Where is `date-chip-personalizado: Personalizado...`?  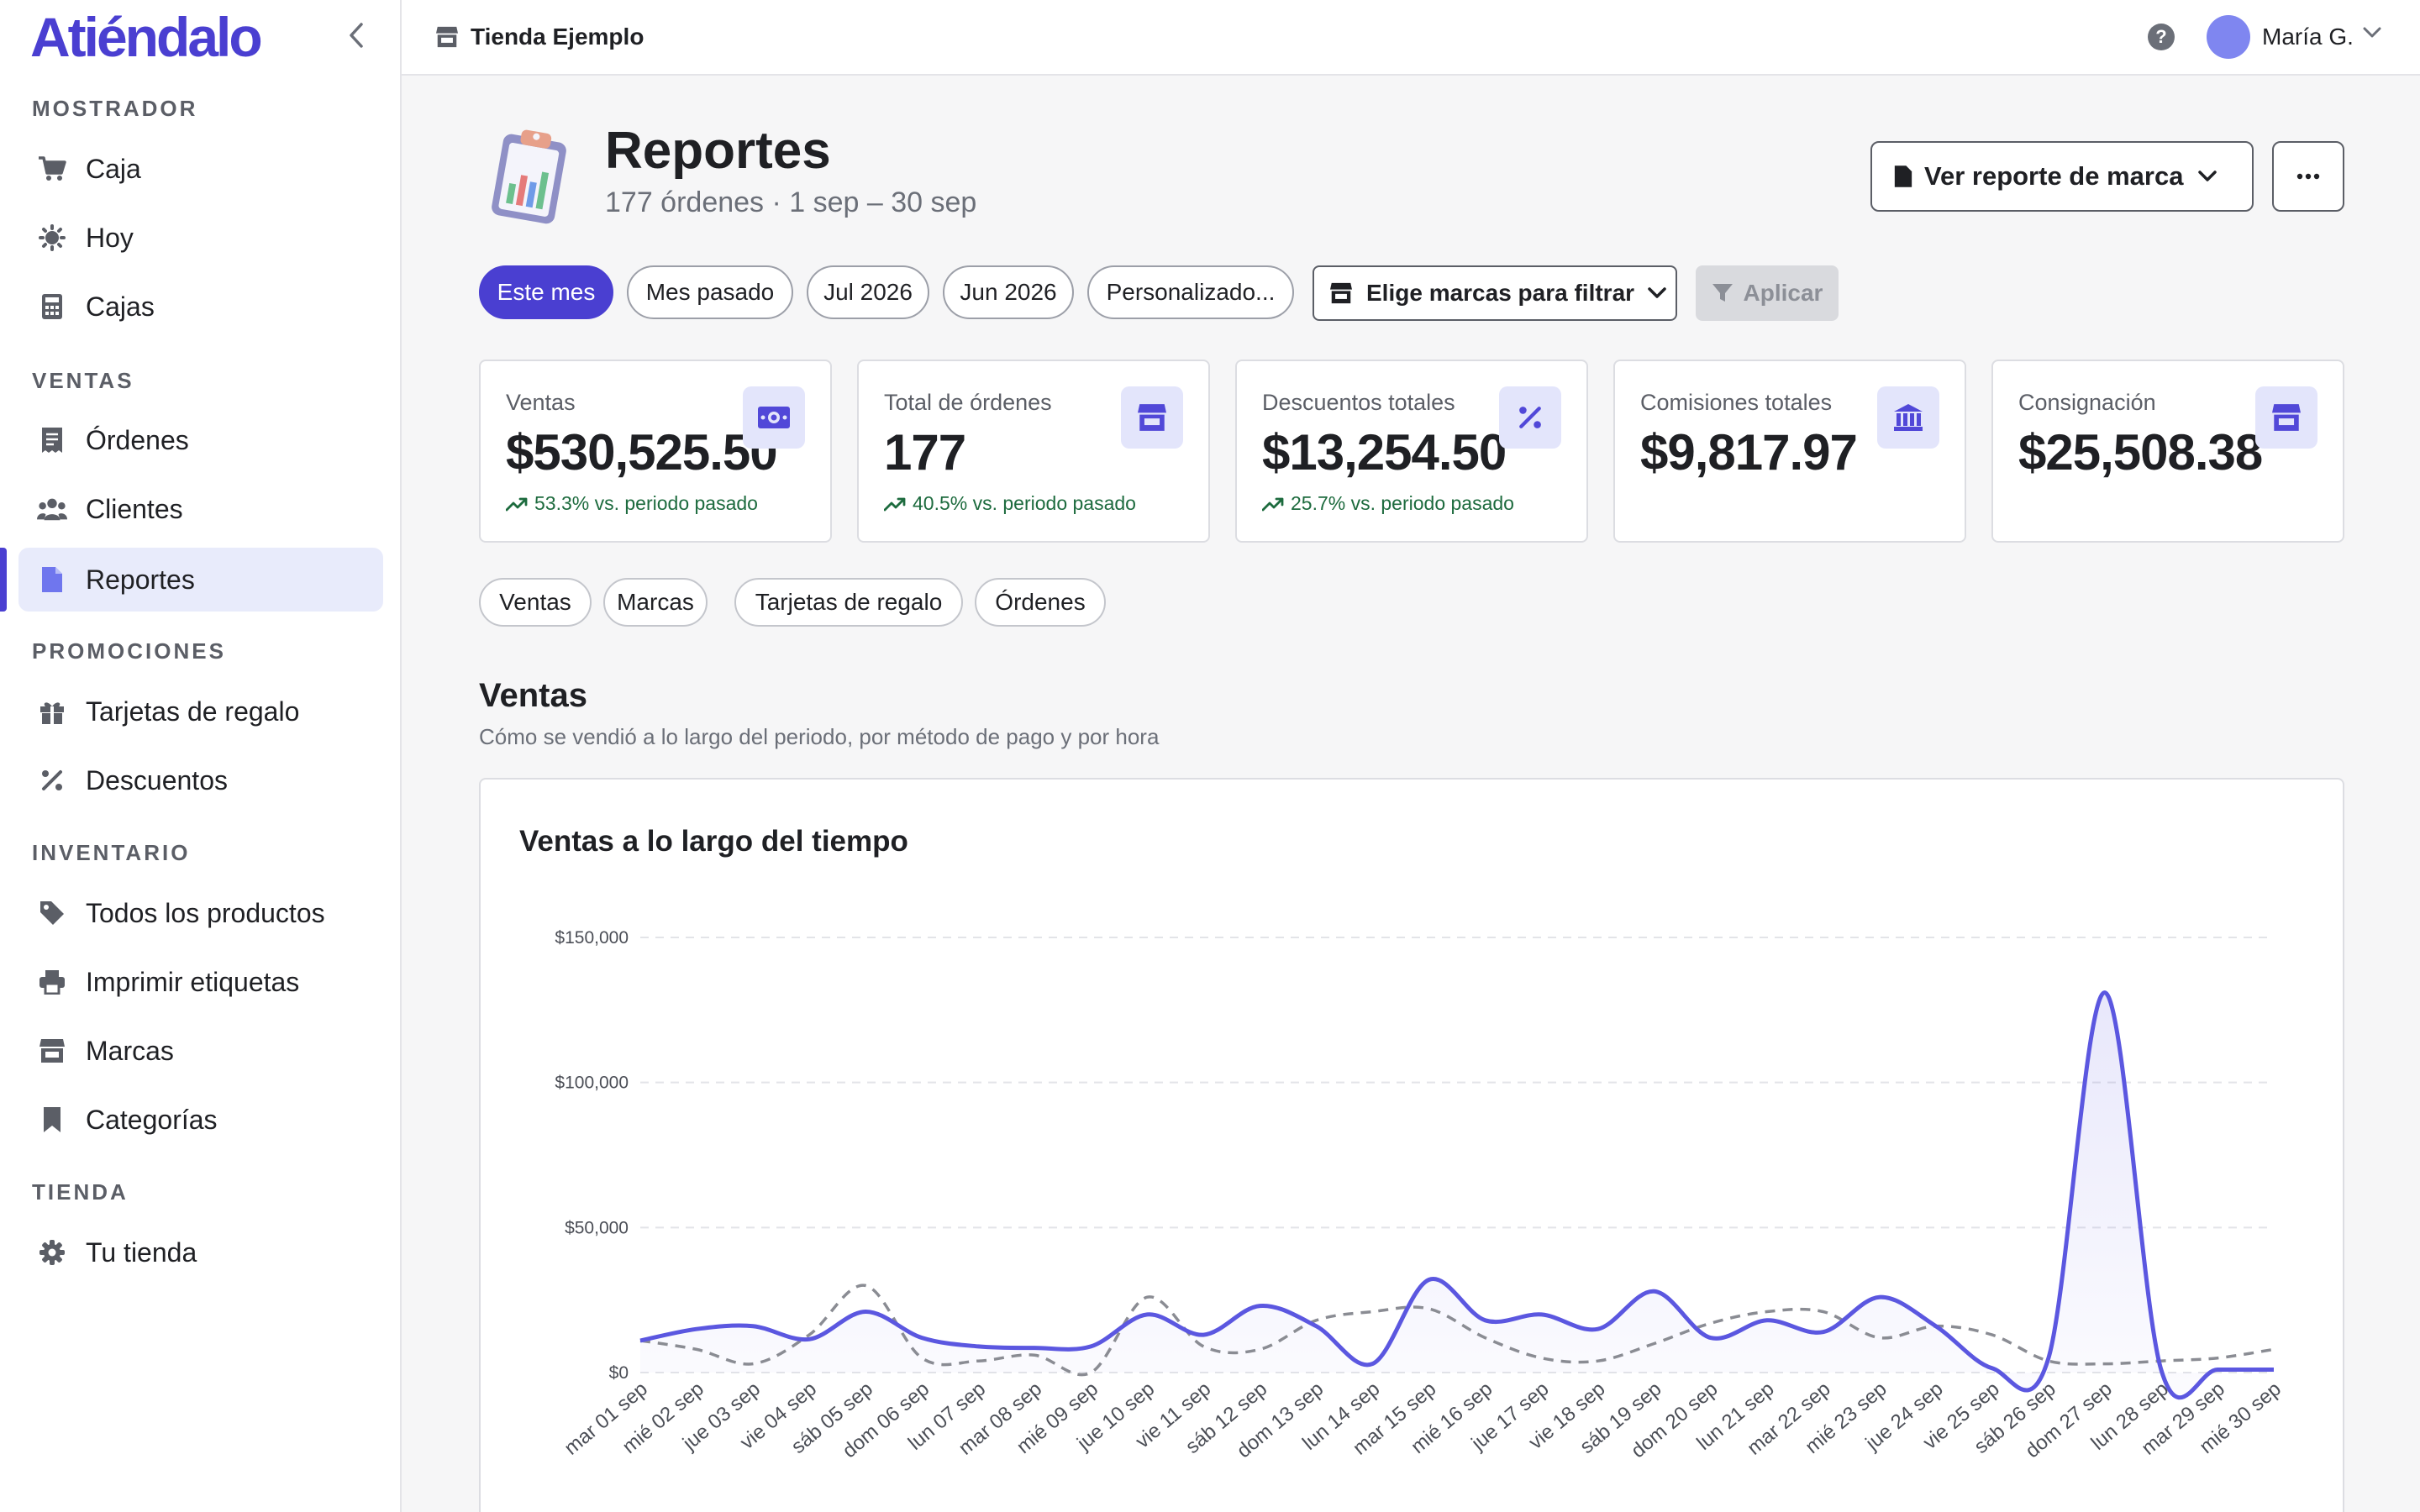
date-chip-personalizado: Personalizado... is located at coordinates (1191, 292).